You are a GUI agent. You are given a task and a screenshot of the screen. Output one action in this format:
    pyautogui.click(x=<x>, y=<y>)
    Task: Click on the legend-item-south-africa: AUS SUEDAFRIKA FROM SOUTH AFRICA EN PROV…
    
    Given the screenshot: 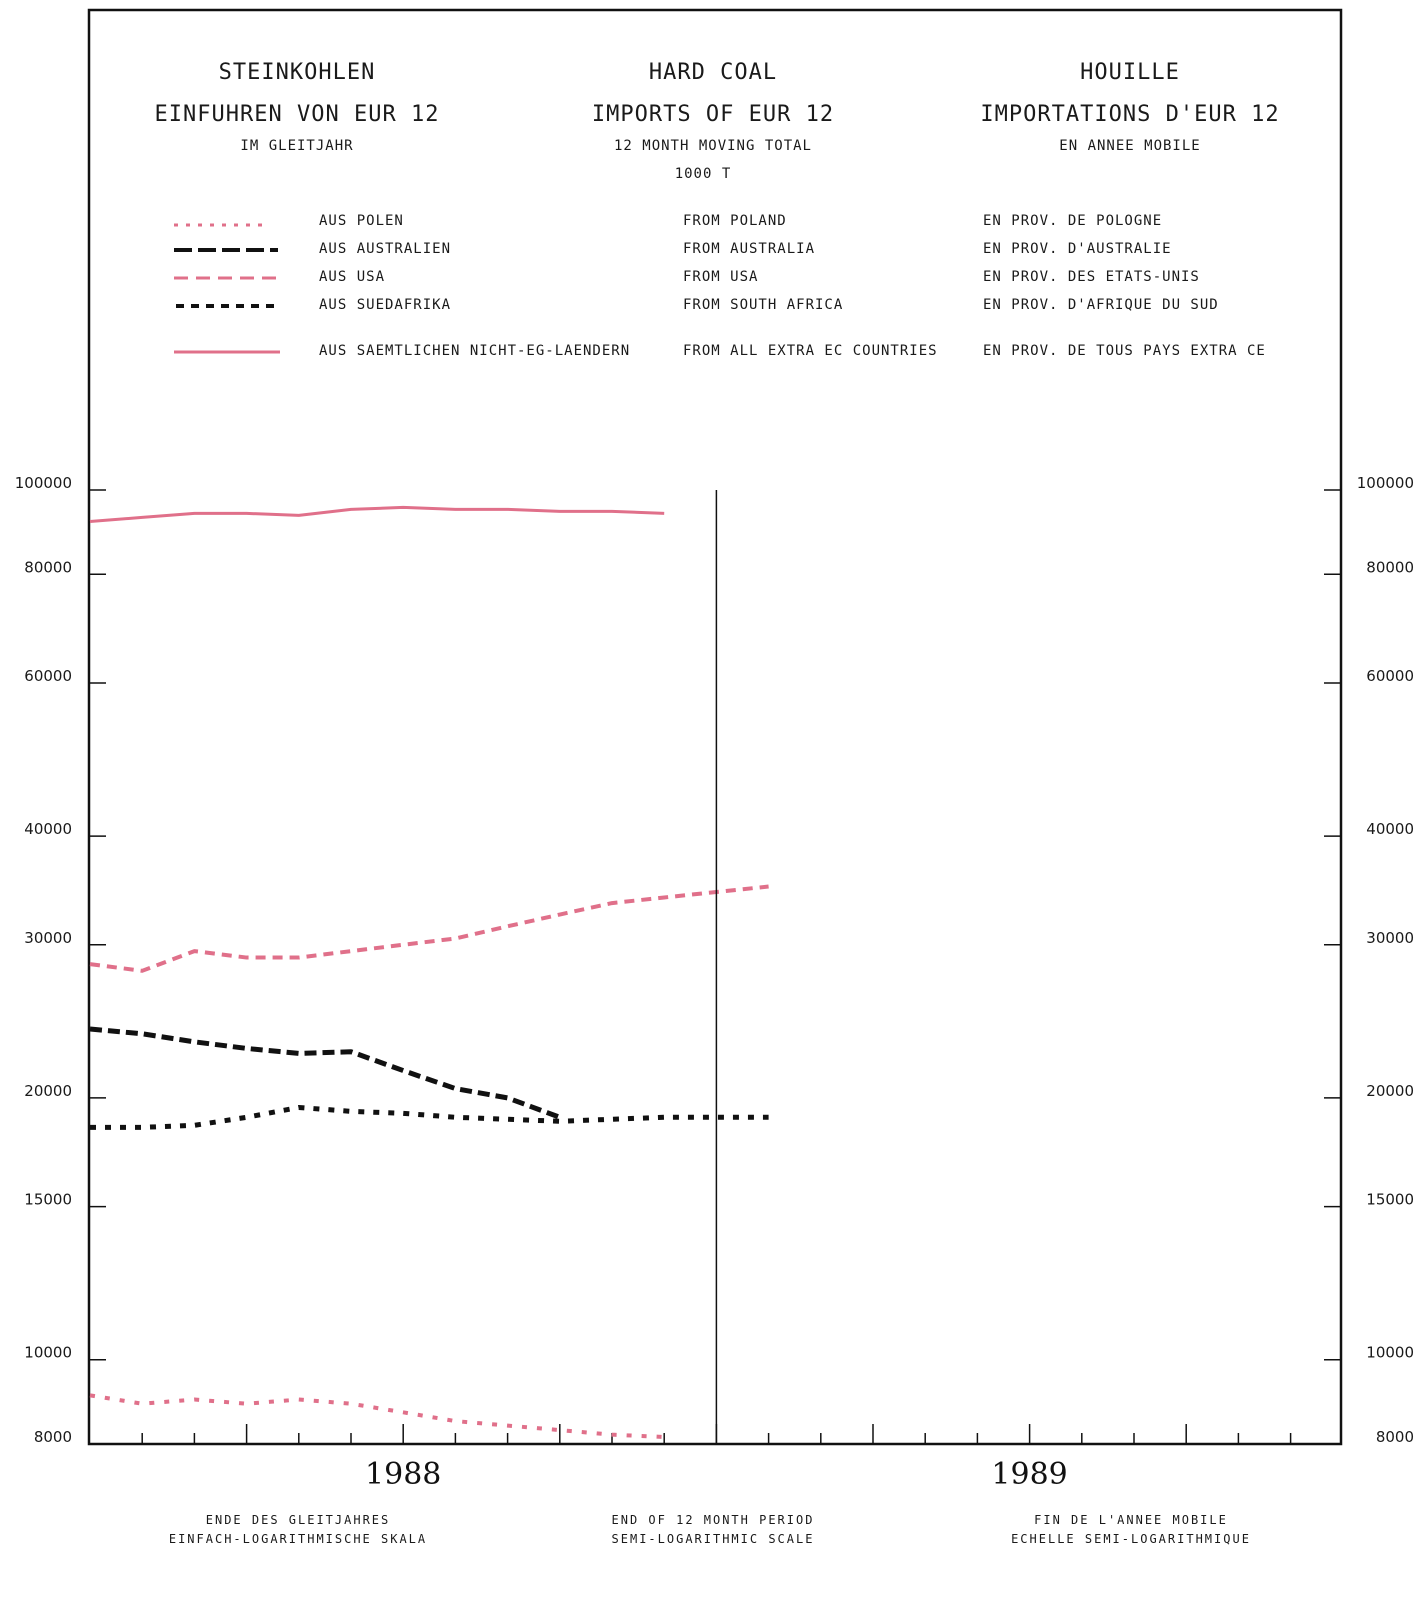 What is the action you would take?
    pyautogui.click(x=697, y=305)
    